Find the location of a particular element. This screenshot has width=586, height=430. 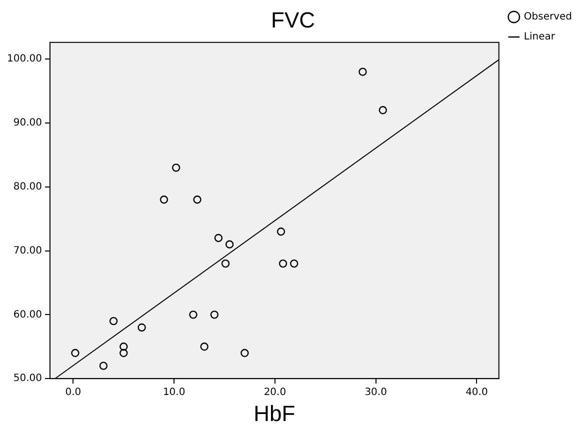

y-tick-label: 80.00 is located at coordinates (27, 186).